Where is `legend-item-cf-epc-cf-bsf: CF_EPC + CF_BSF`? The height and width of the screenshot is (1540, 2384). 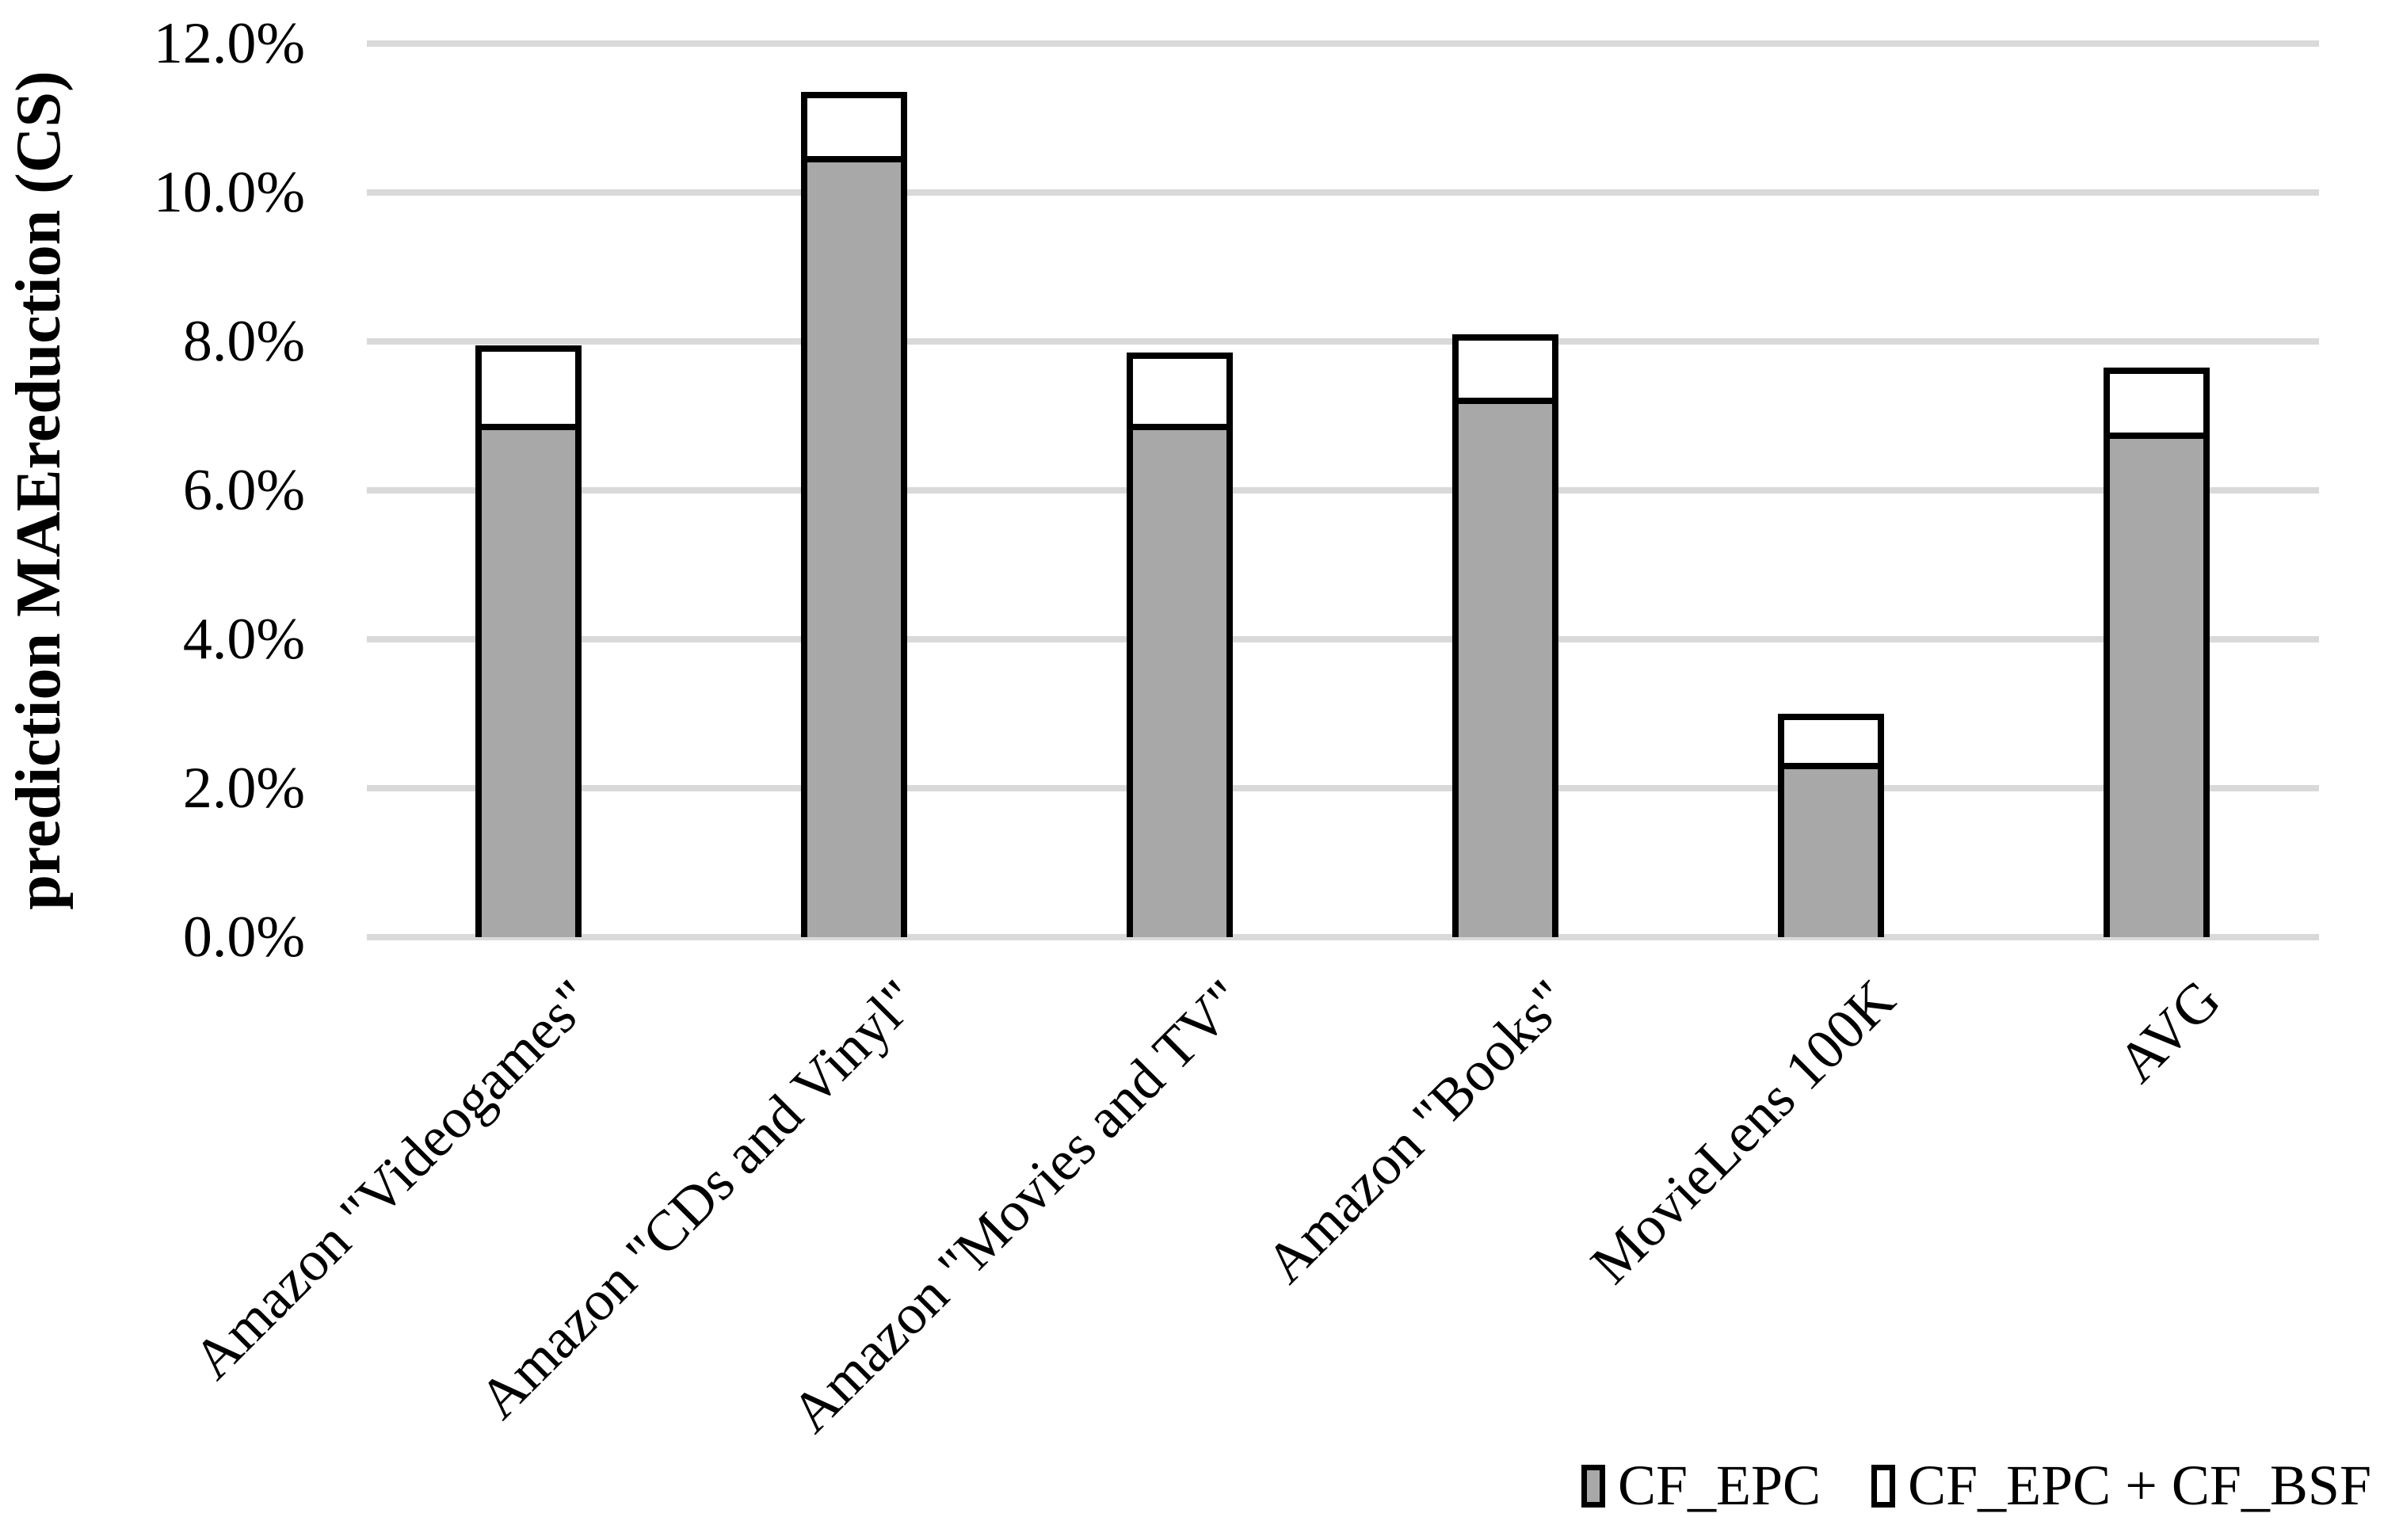
legend-item-cf-epc-cf-bsf: CF_EPC + CF_BSF is located at coordinates (2121, 1486).